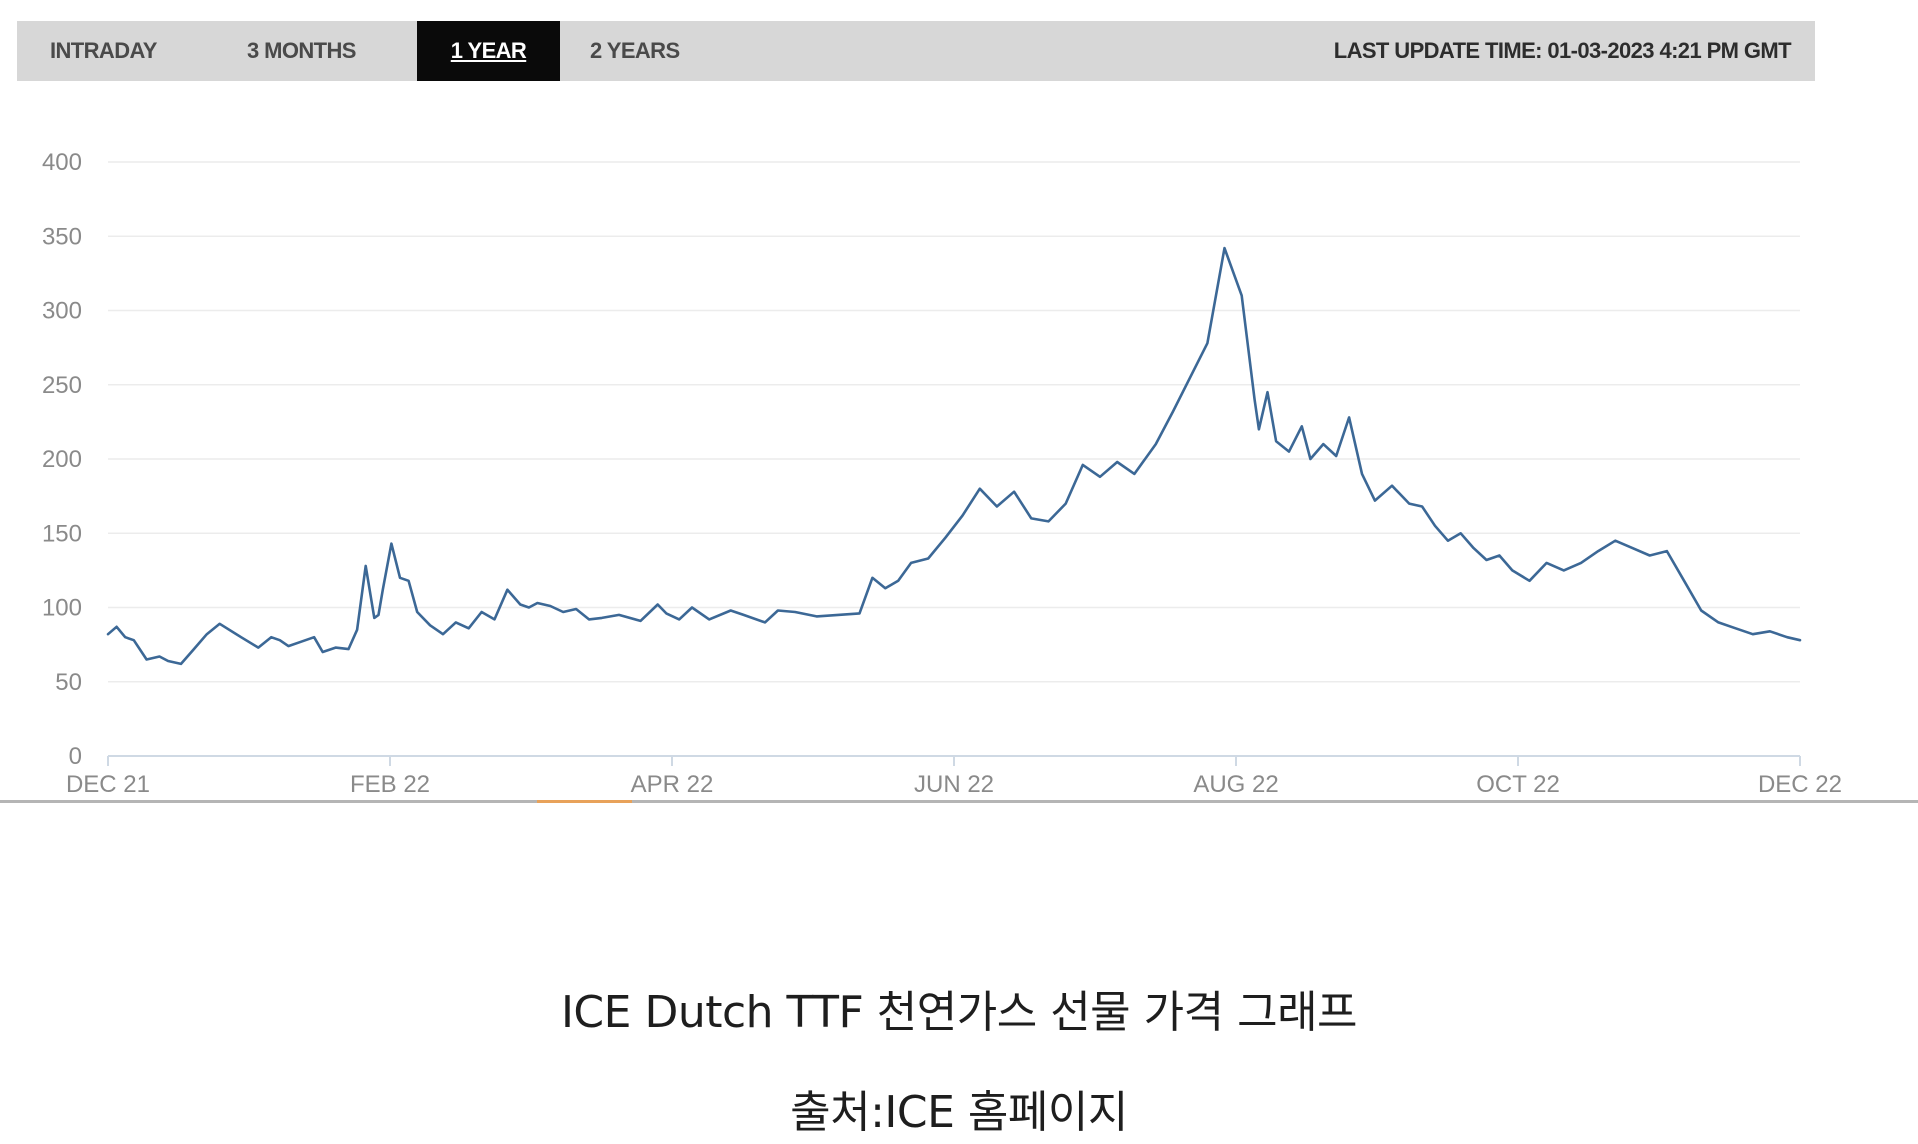 Image resolution: width=1918 pixels, height=1144 pixels. I want to click on x-tick-label: DEC 22, so click(1800, 784).